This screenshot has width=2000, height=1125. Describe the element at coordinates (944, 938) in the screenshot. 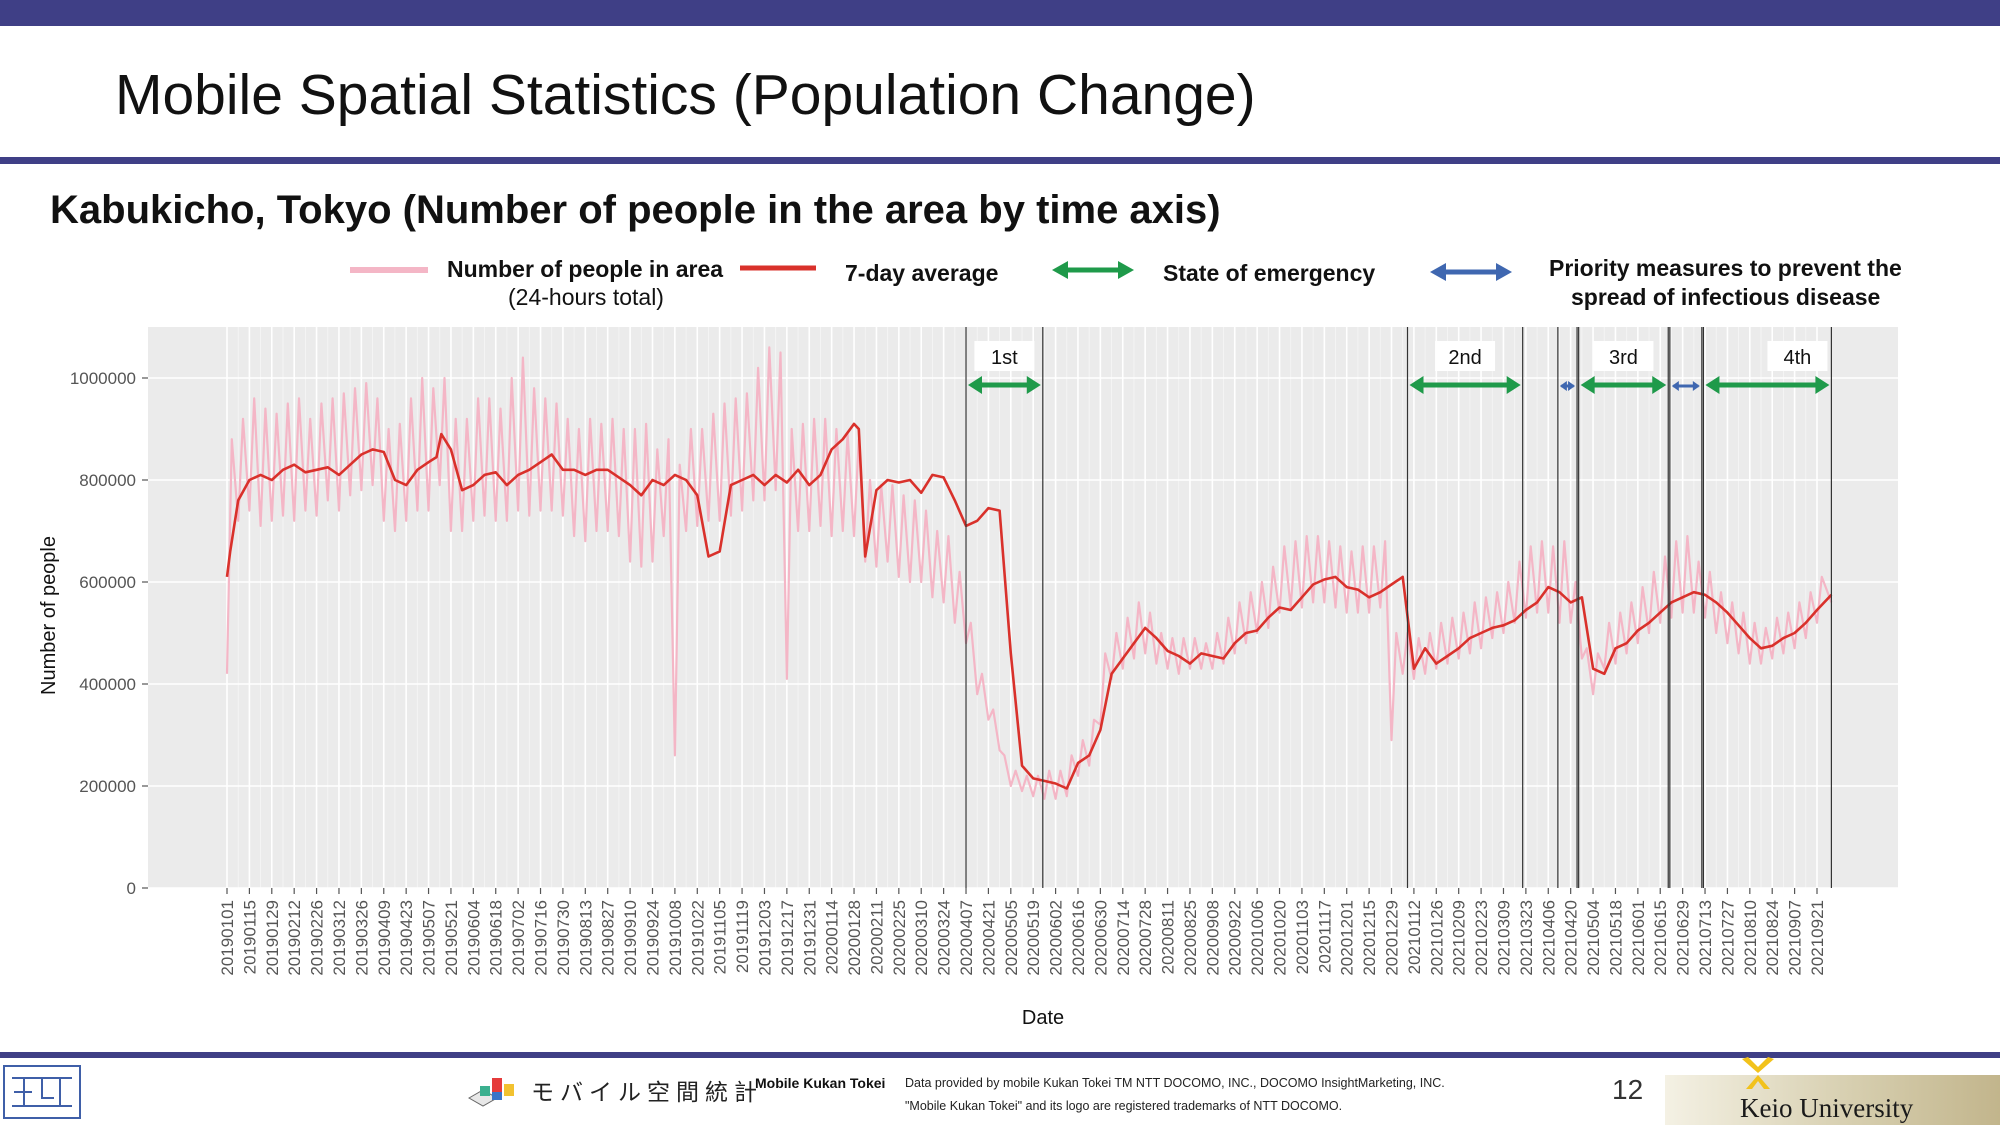

I see `x-tick-label: 20200324` at that location.